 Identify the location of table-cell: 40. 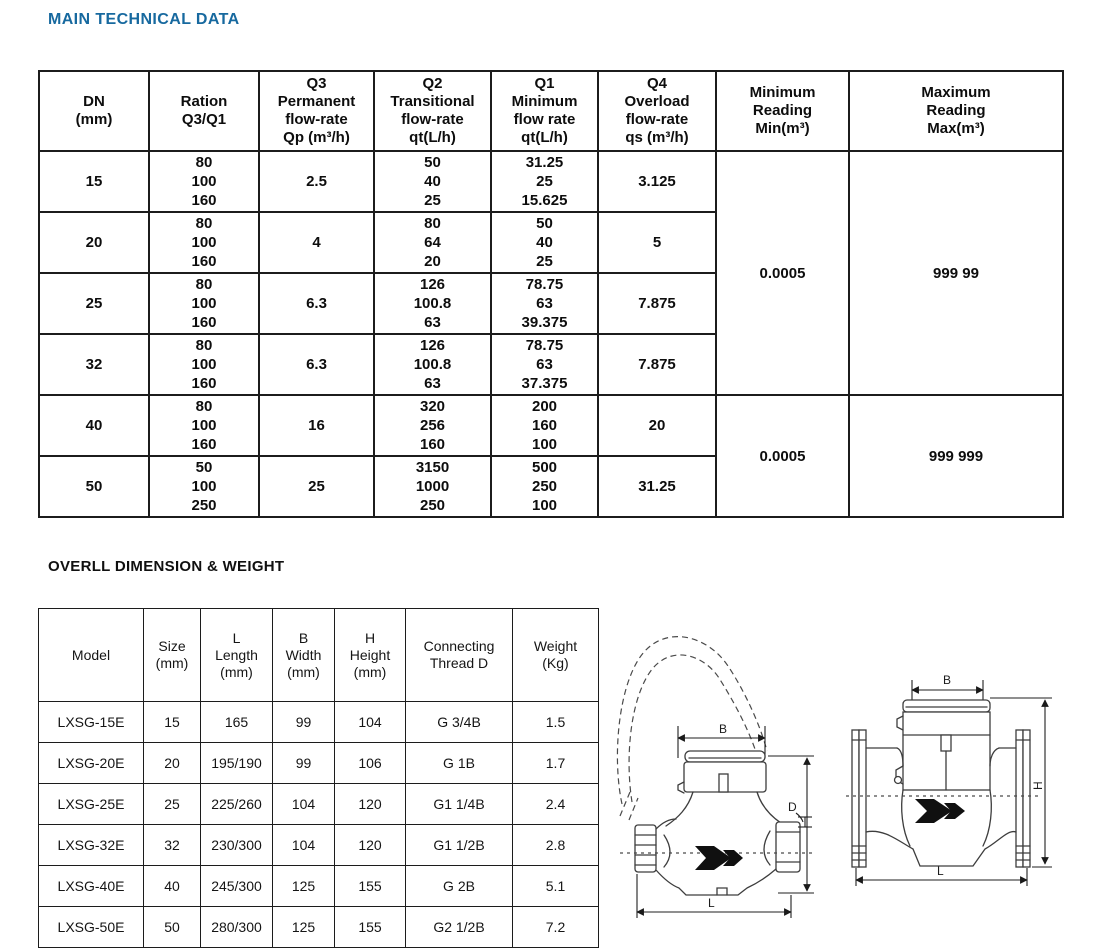
(172, 886).